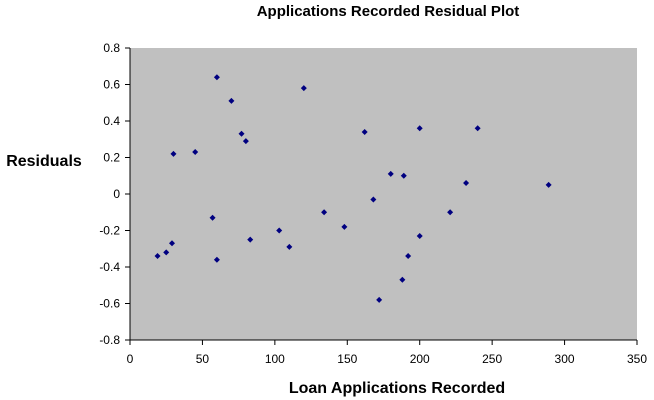 This screenshot has width=654, height=400. Describe the element at coordinates (111, 158) in the screenshot. I see `y-tick-label: 0.2` at that location.